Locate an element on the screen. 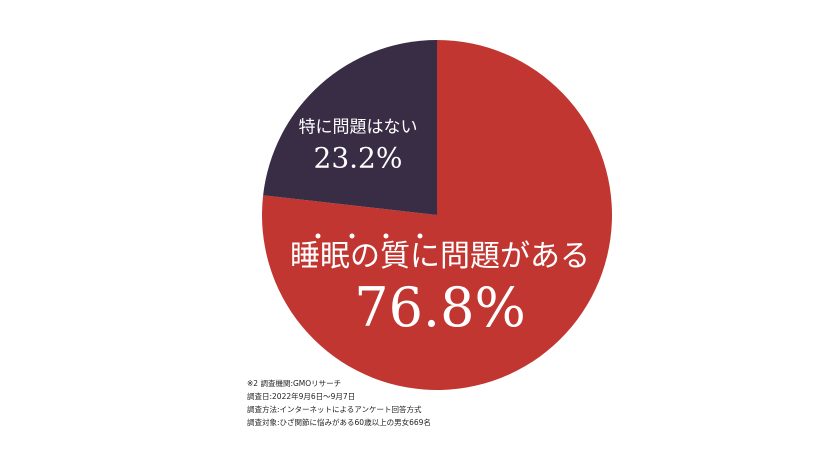 The image size is (840, 472). pie-slice is located at coordinates (350, 127).